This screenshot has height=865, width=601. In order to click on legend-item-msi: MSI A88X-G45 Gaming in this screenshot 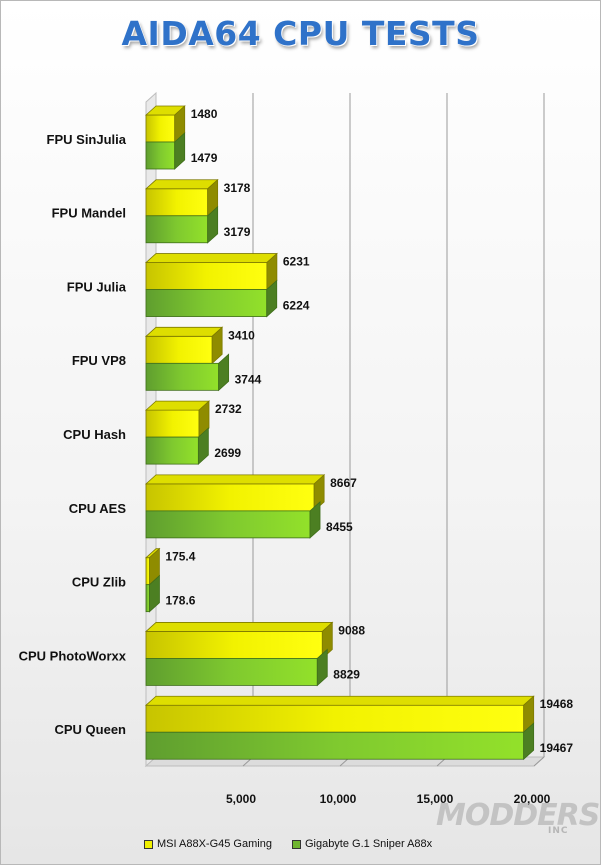, I will do `click(208, 844)`.